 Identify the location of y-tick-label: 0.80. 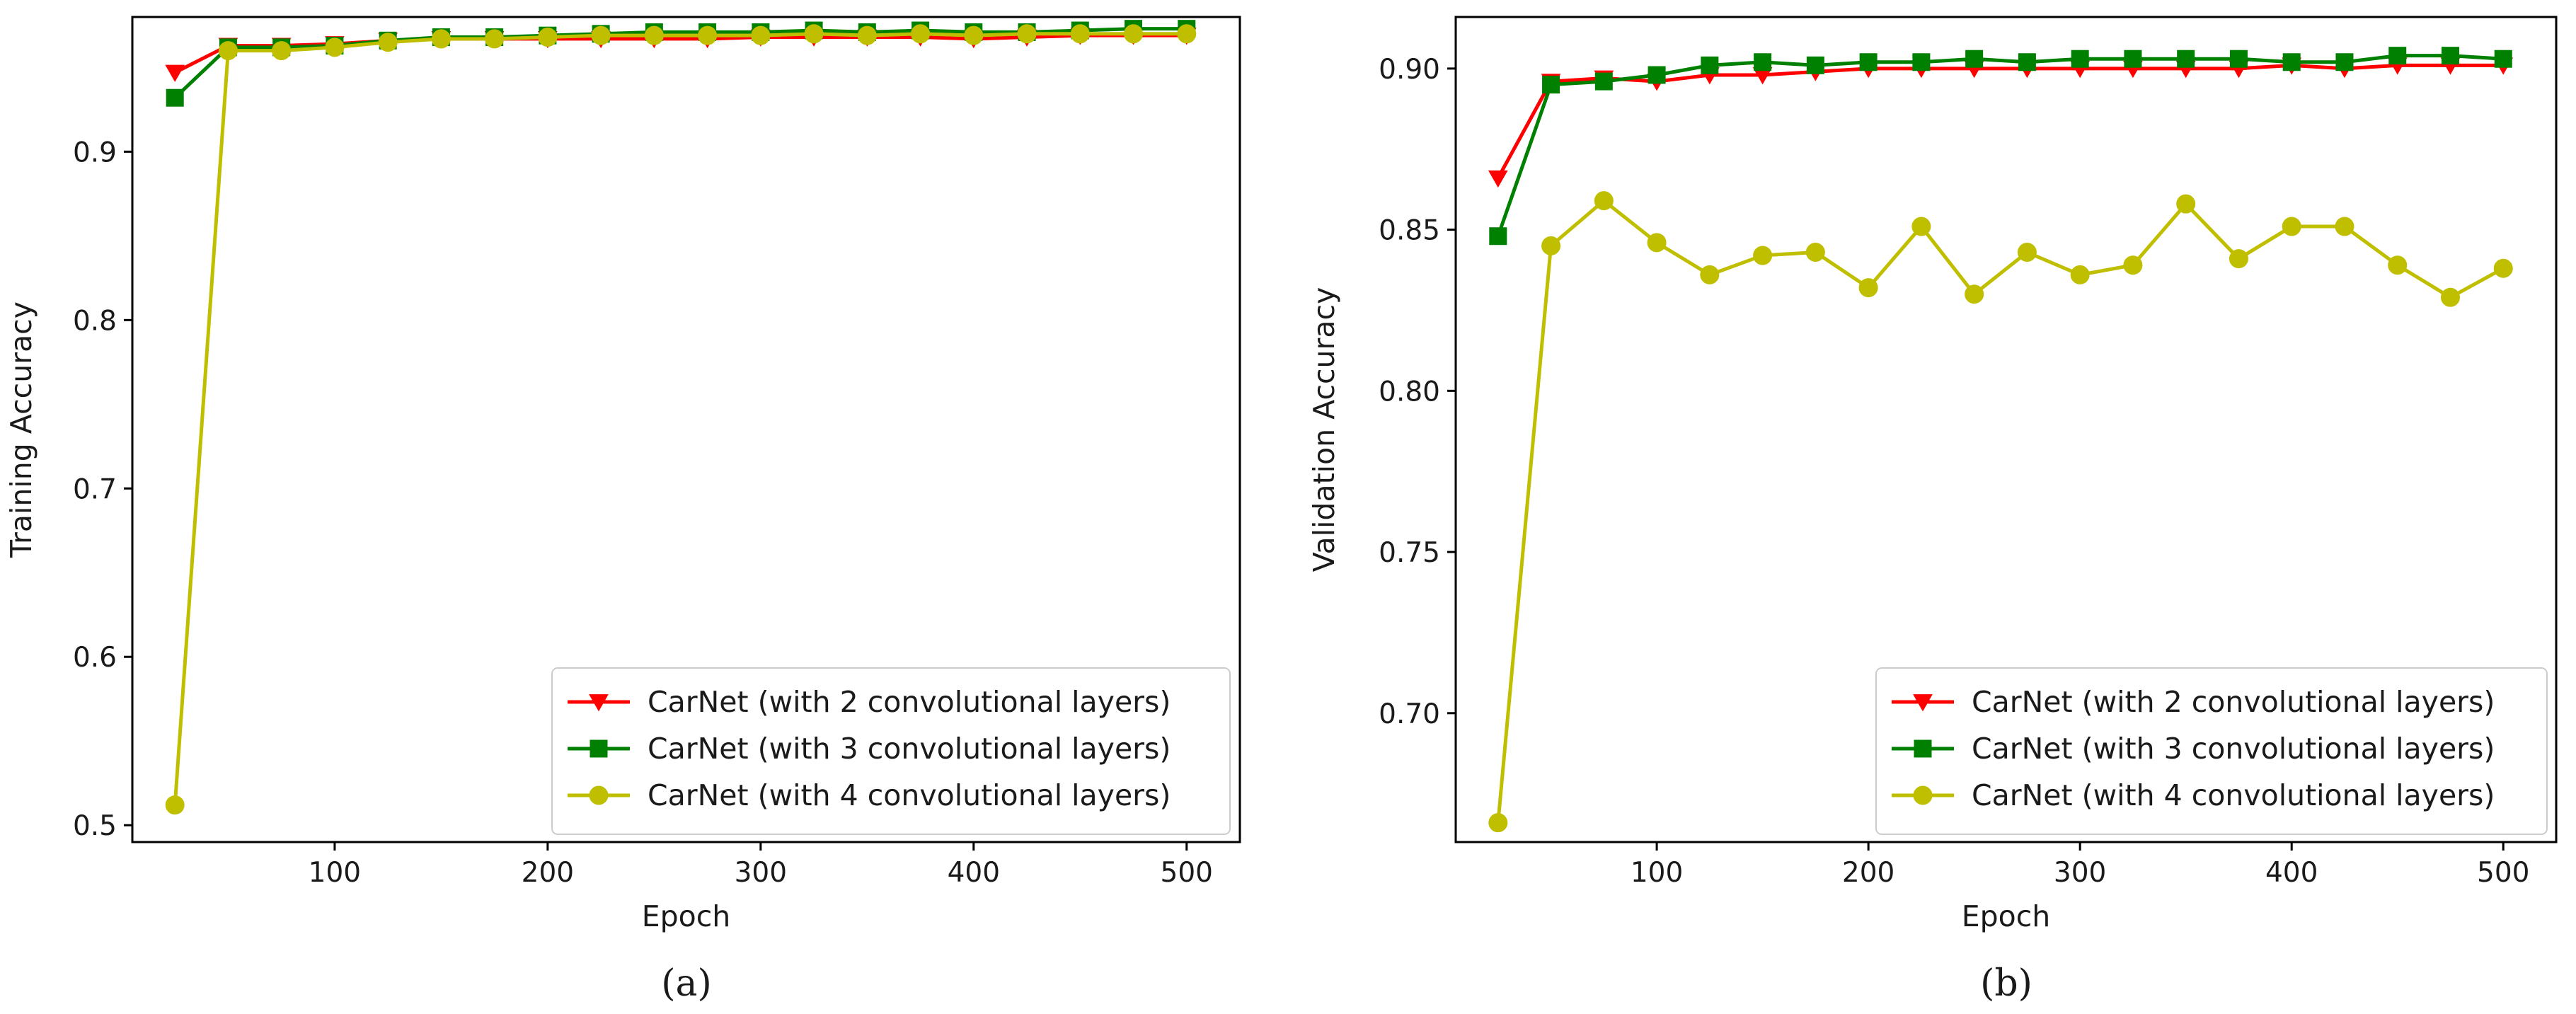
(1410, 392).